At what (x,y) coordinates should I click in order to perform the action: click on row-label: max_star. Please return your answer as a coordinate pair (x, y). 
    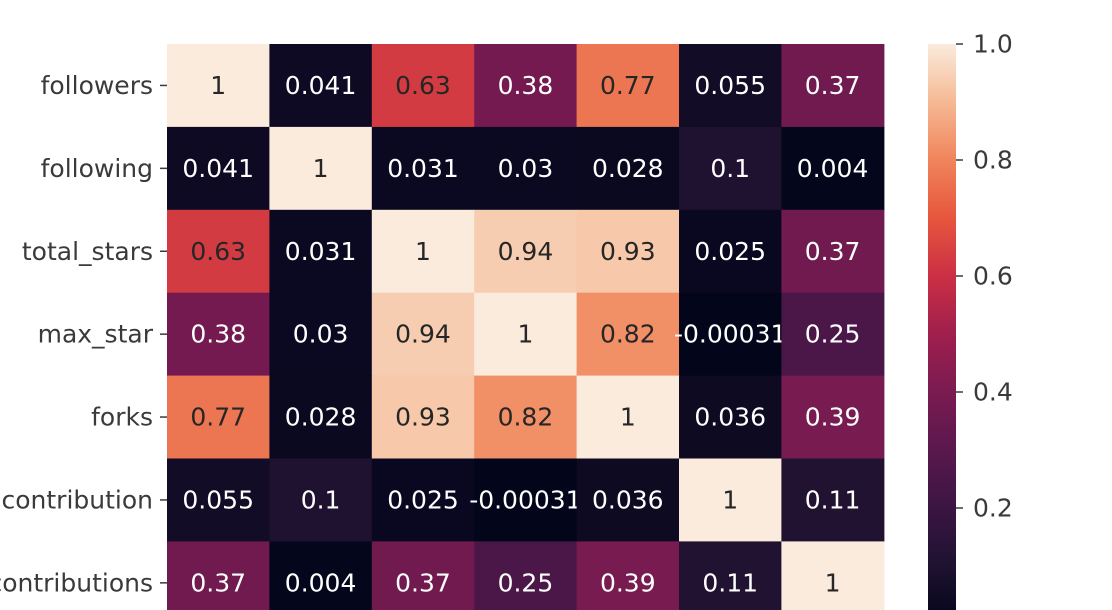
    Looking at the image, I should click on (96, 334).